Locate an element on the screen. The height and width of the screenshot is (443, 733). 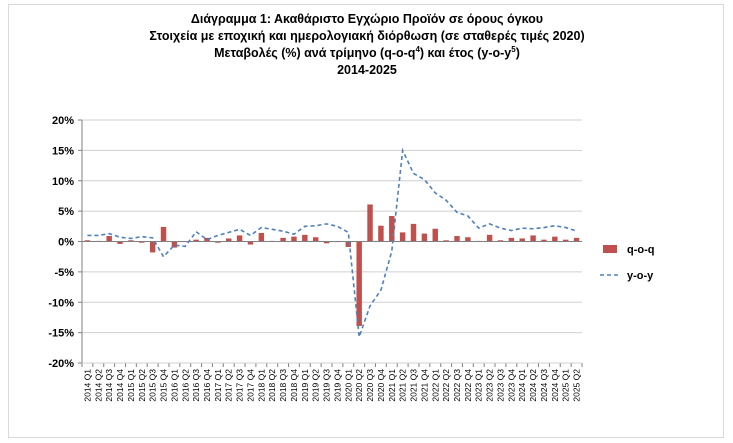
x-tick-label: 2018 Q4 is located at coordinates (294, 385).